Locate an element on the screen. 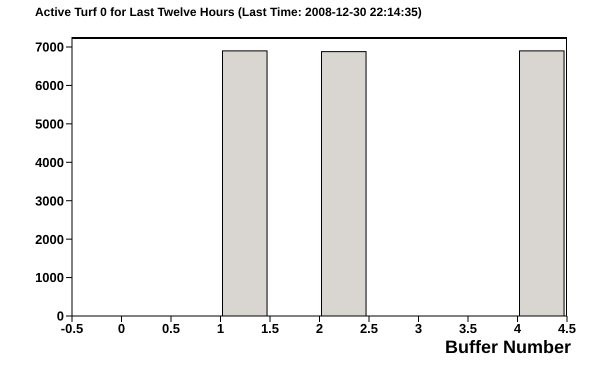 The image size is (596, 372). x-tick-label: 2.5 is located at coordinates (369, 328).